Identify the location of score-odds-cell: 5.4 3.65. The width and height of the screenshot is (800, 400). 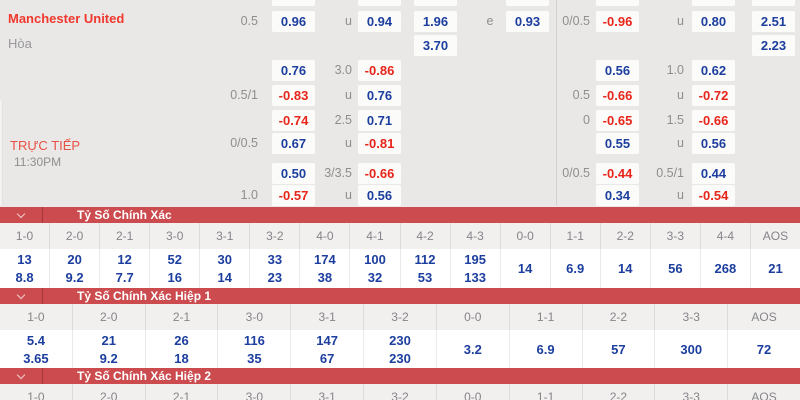
(36, 349).